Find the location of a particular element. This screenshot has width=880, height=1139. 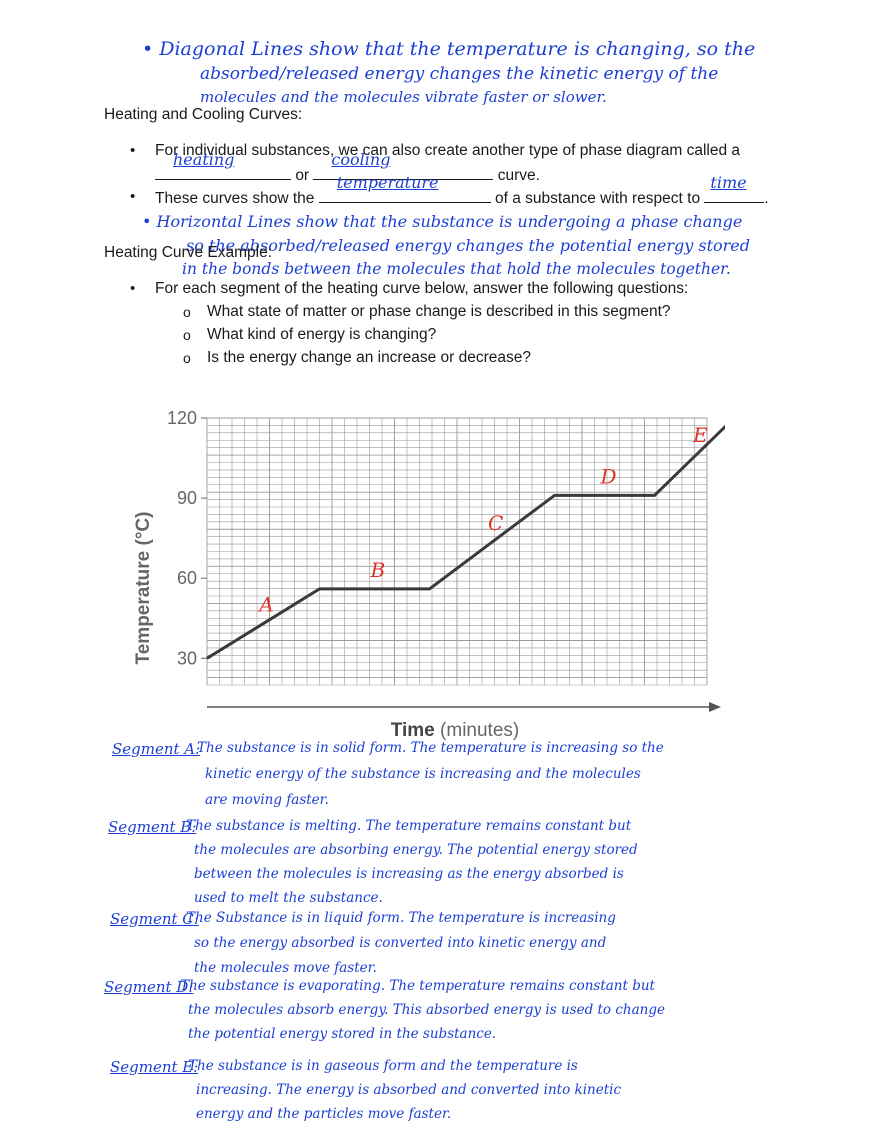

chart-ticks: 120 90 60 30 is located at coordinates (187, 538).